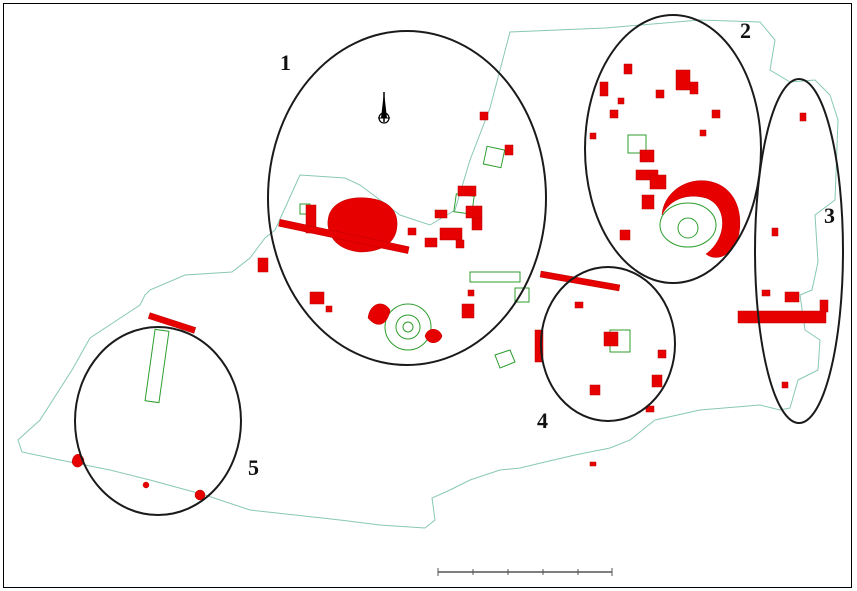 This screenshot has height=591, width=857. What do you see at coordinates (542, 420) in the screenshot?
I see `zone-label-4: 4` at bounding box center [542, 420].